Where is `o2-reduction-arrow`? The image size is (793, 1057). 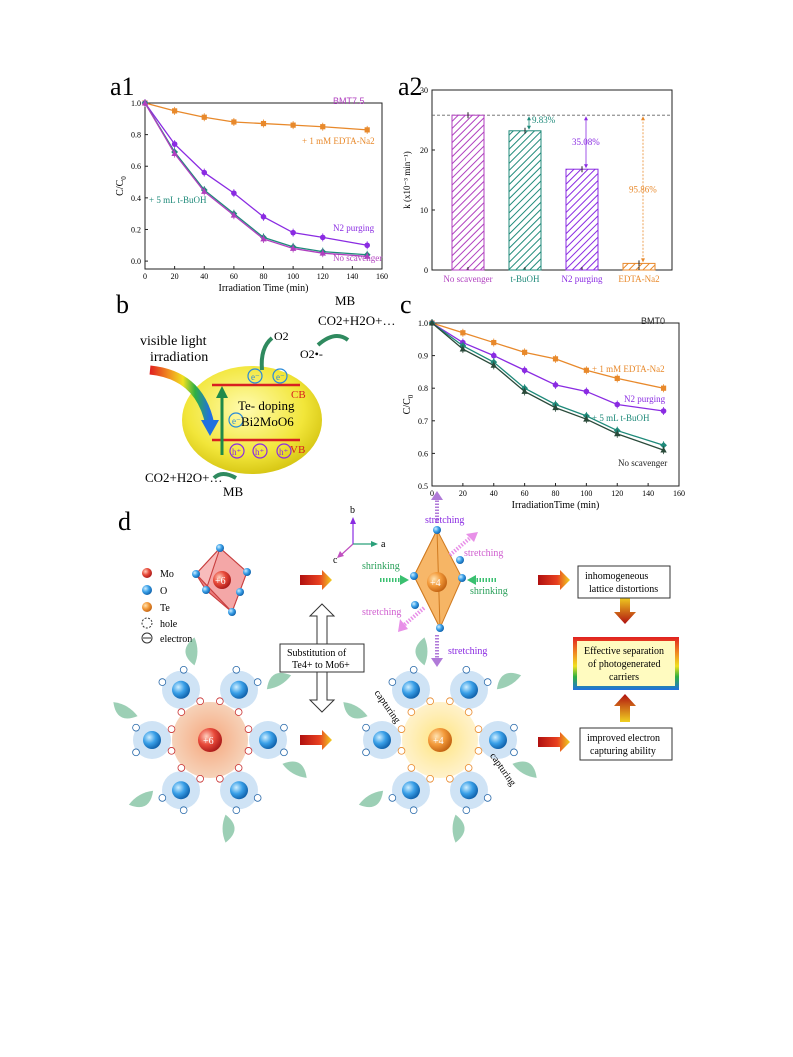
o2-reduction-arrow is located at coordinates (266, 353).